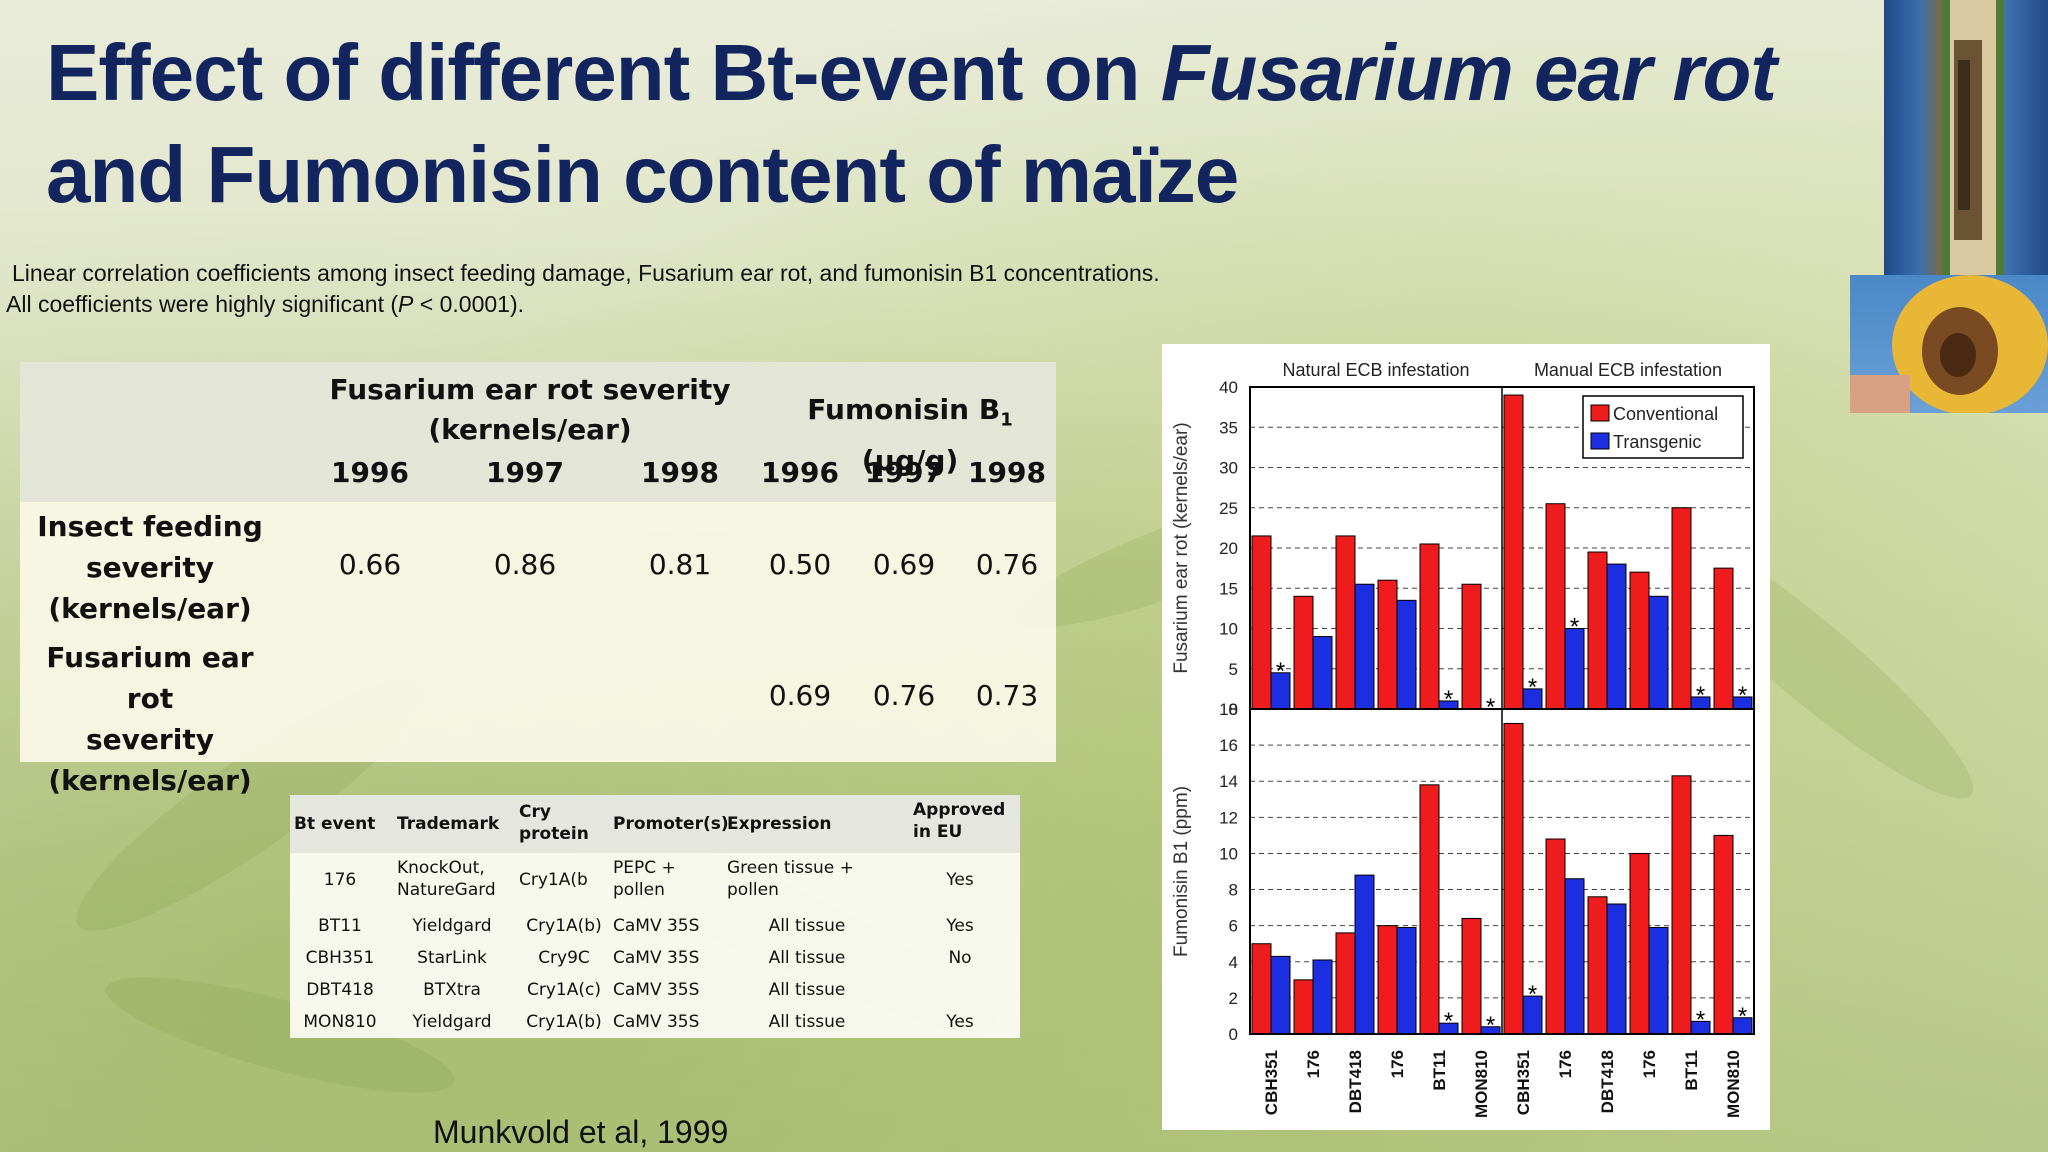 This screenshot has height=1152, width=2048. Describe the element at coordinates (1233, 926) in the screenshot. I see `y-tick-label: 6` at that location.